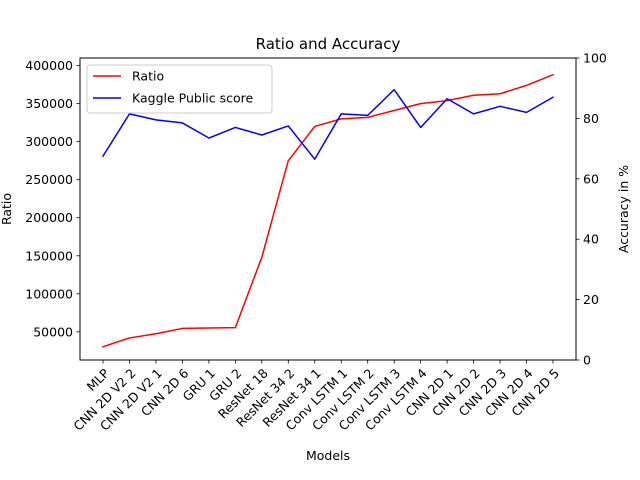 The image size is (640, 480). Describe the element at coordinates (623, 209) in the screenshot. I see `y-right-axis-title: Accuracy in %` at that location.